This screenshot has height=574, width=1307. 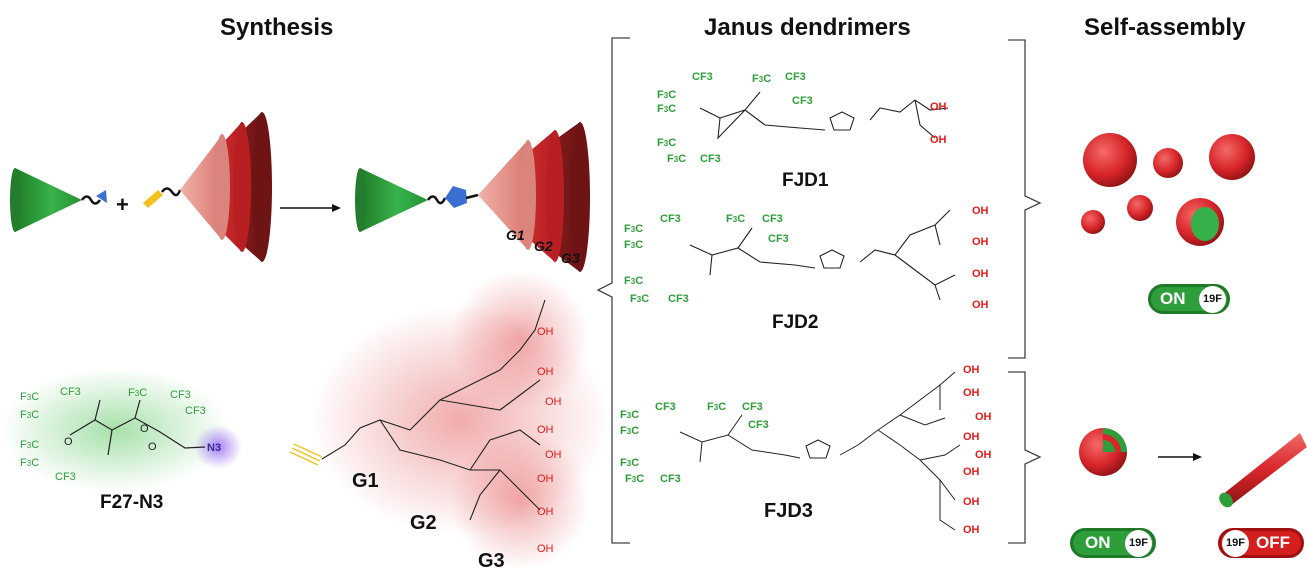 What do you see at coordinates (131, 502) in the screenshot?
I see `label-f27-n3: F27-N3` at bounding box center [131, 502].